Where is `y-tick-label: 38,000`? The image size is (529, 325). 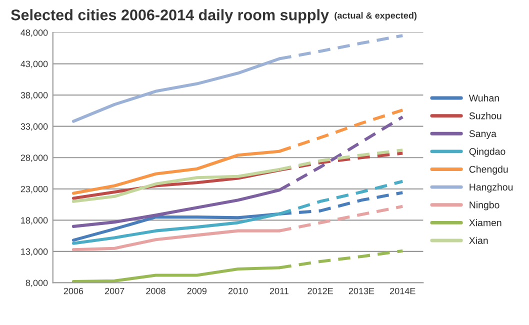
y-tick-label: 38,000 is located at coordinates (34, 96).